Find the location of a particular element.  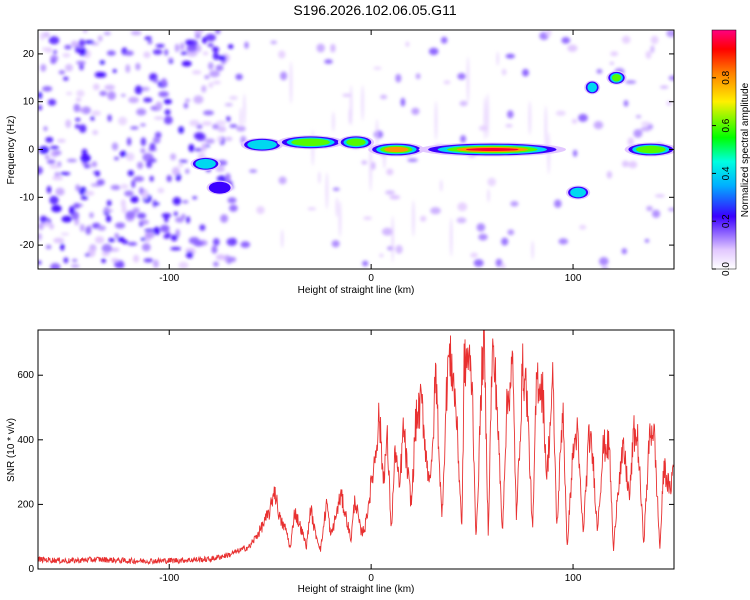

spectrogram-ridge is located at coordinates (432, 135).